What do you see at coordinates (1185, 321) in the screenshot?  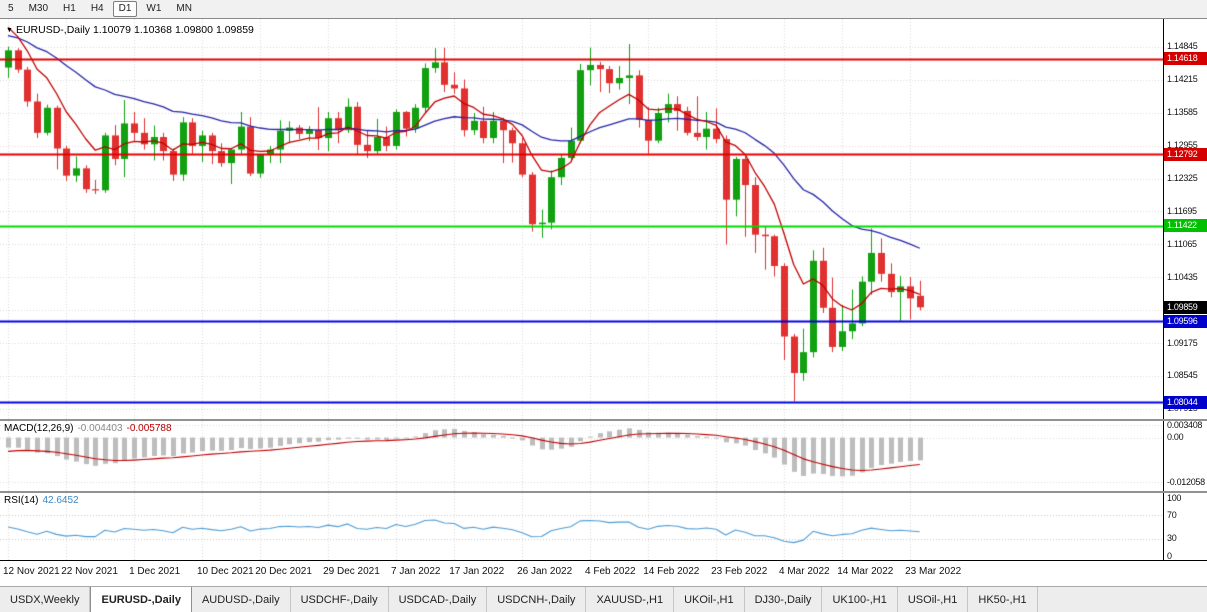 I see `price-level-badge: 1.09596` at bounding box center [1185, 321].